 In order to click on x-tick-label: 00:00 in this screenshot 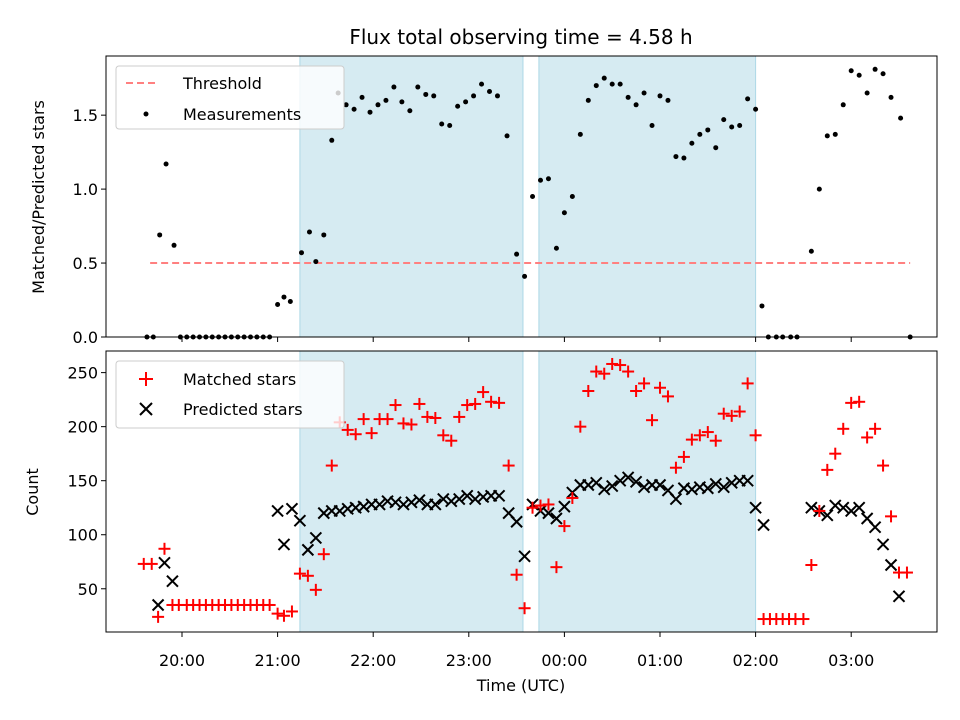, I will do `click(564, 660)`.